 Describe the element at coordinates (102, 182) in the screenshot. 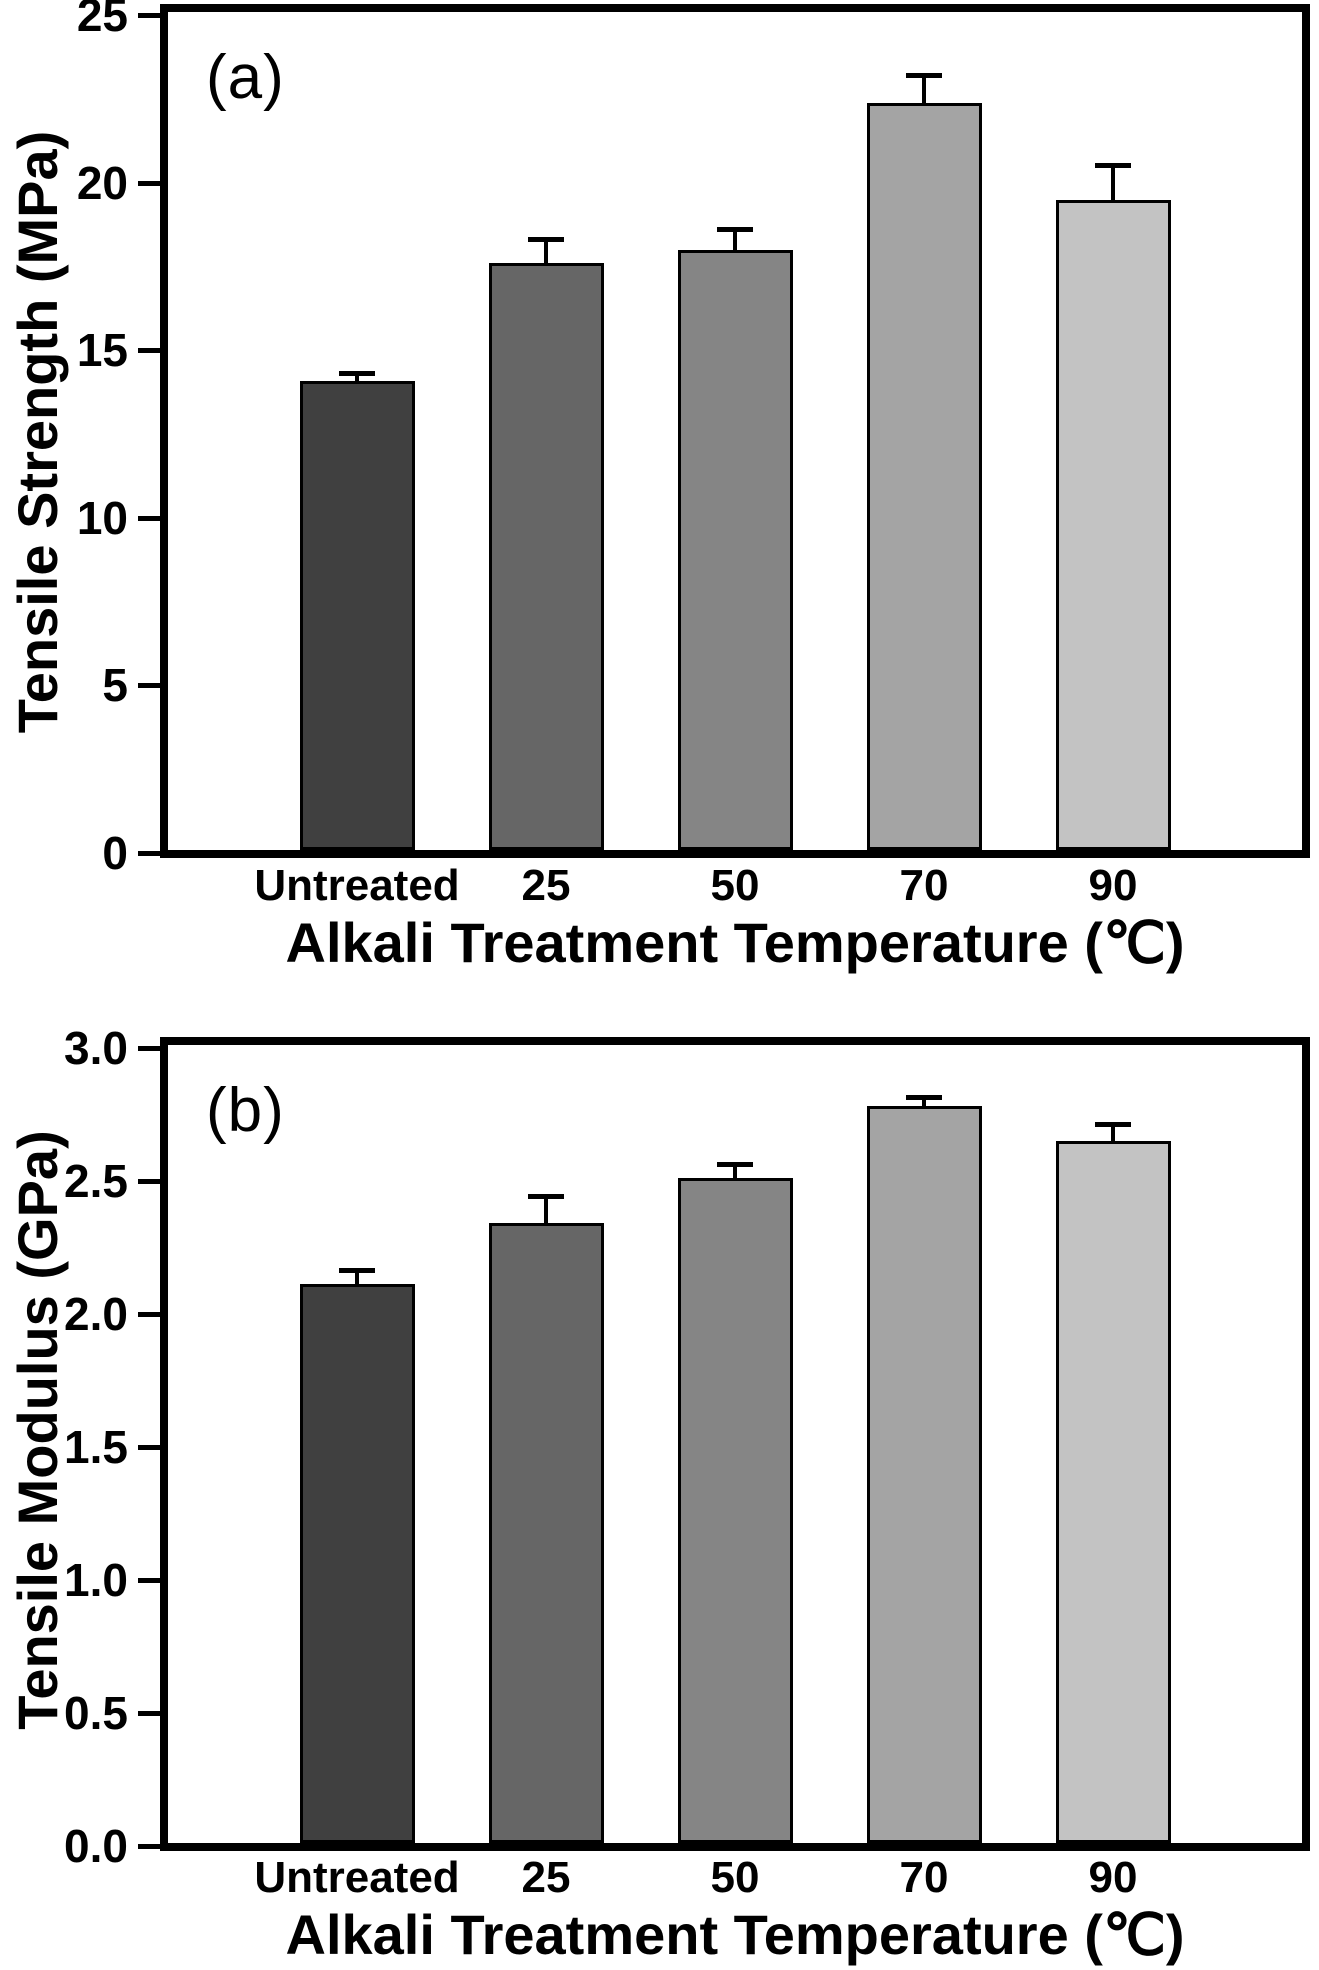

I see `y-tick-label: 20` at that location.